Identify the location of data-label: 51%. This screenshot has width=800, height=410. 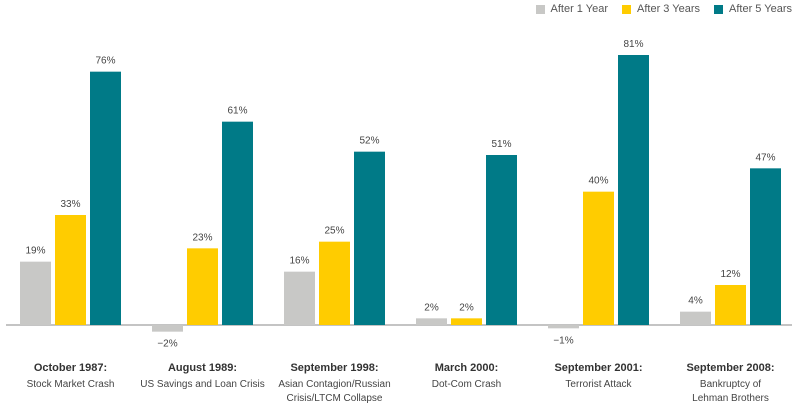
(501, 144).